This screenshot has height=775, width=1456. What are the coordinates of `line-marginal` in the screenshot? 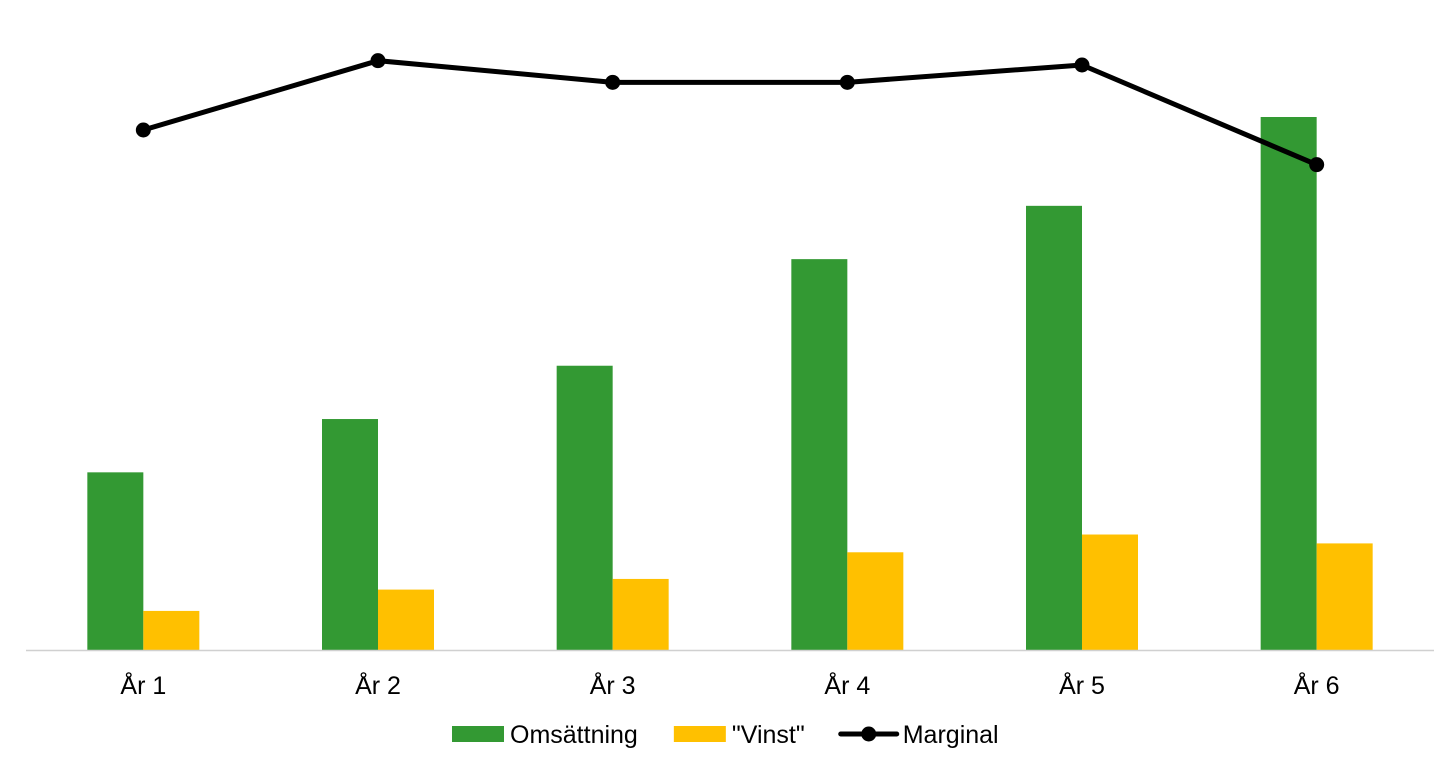 It's located at (730, 113).